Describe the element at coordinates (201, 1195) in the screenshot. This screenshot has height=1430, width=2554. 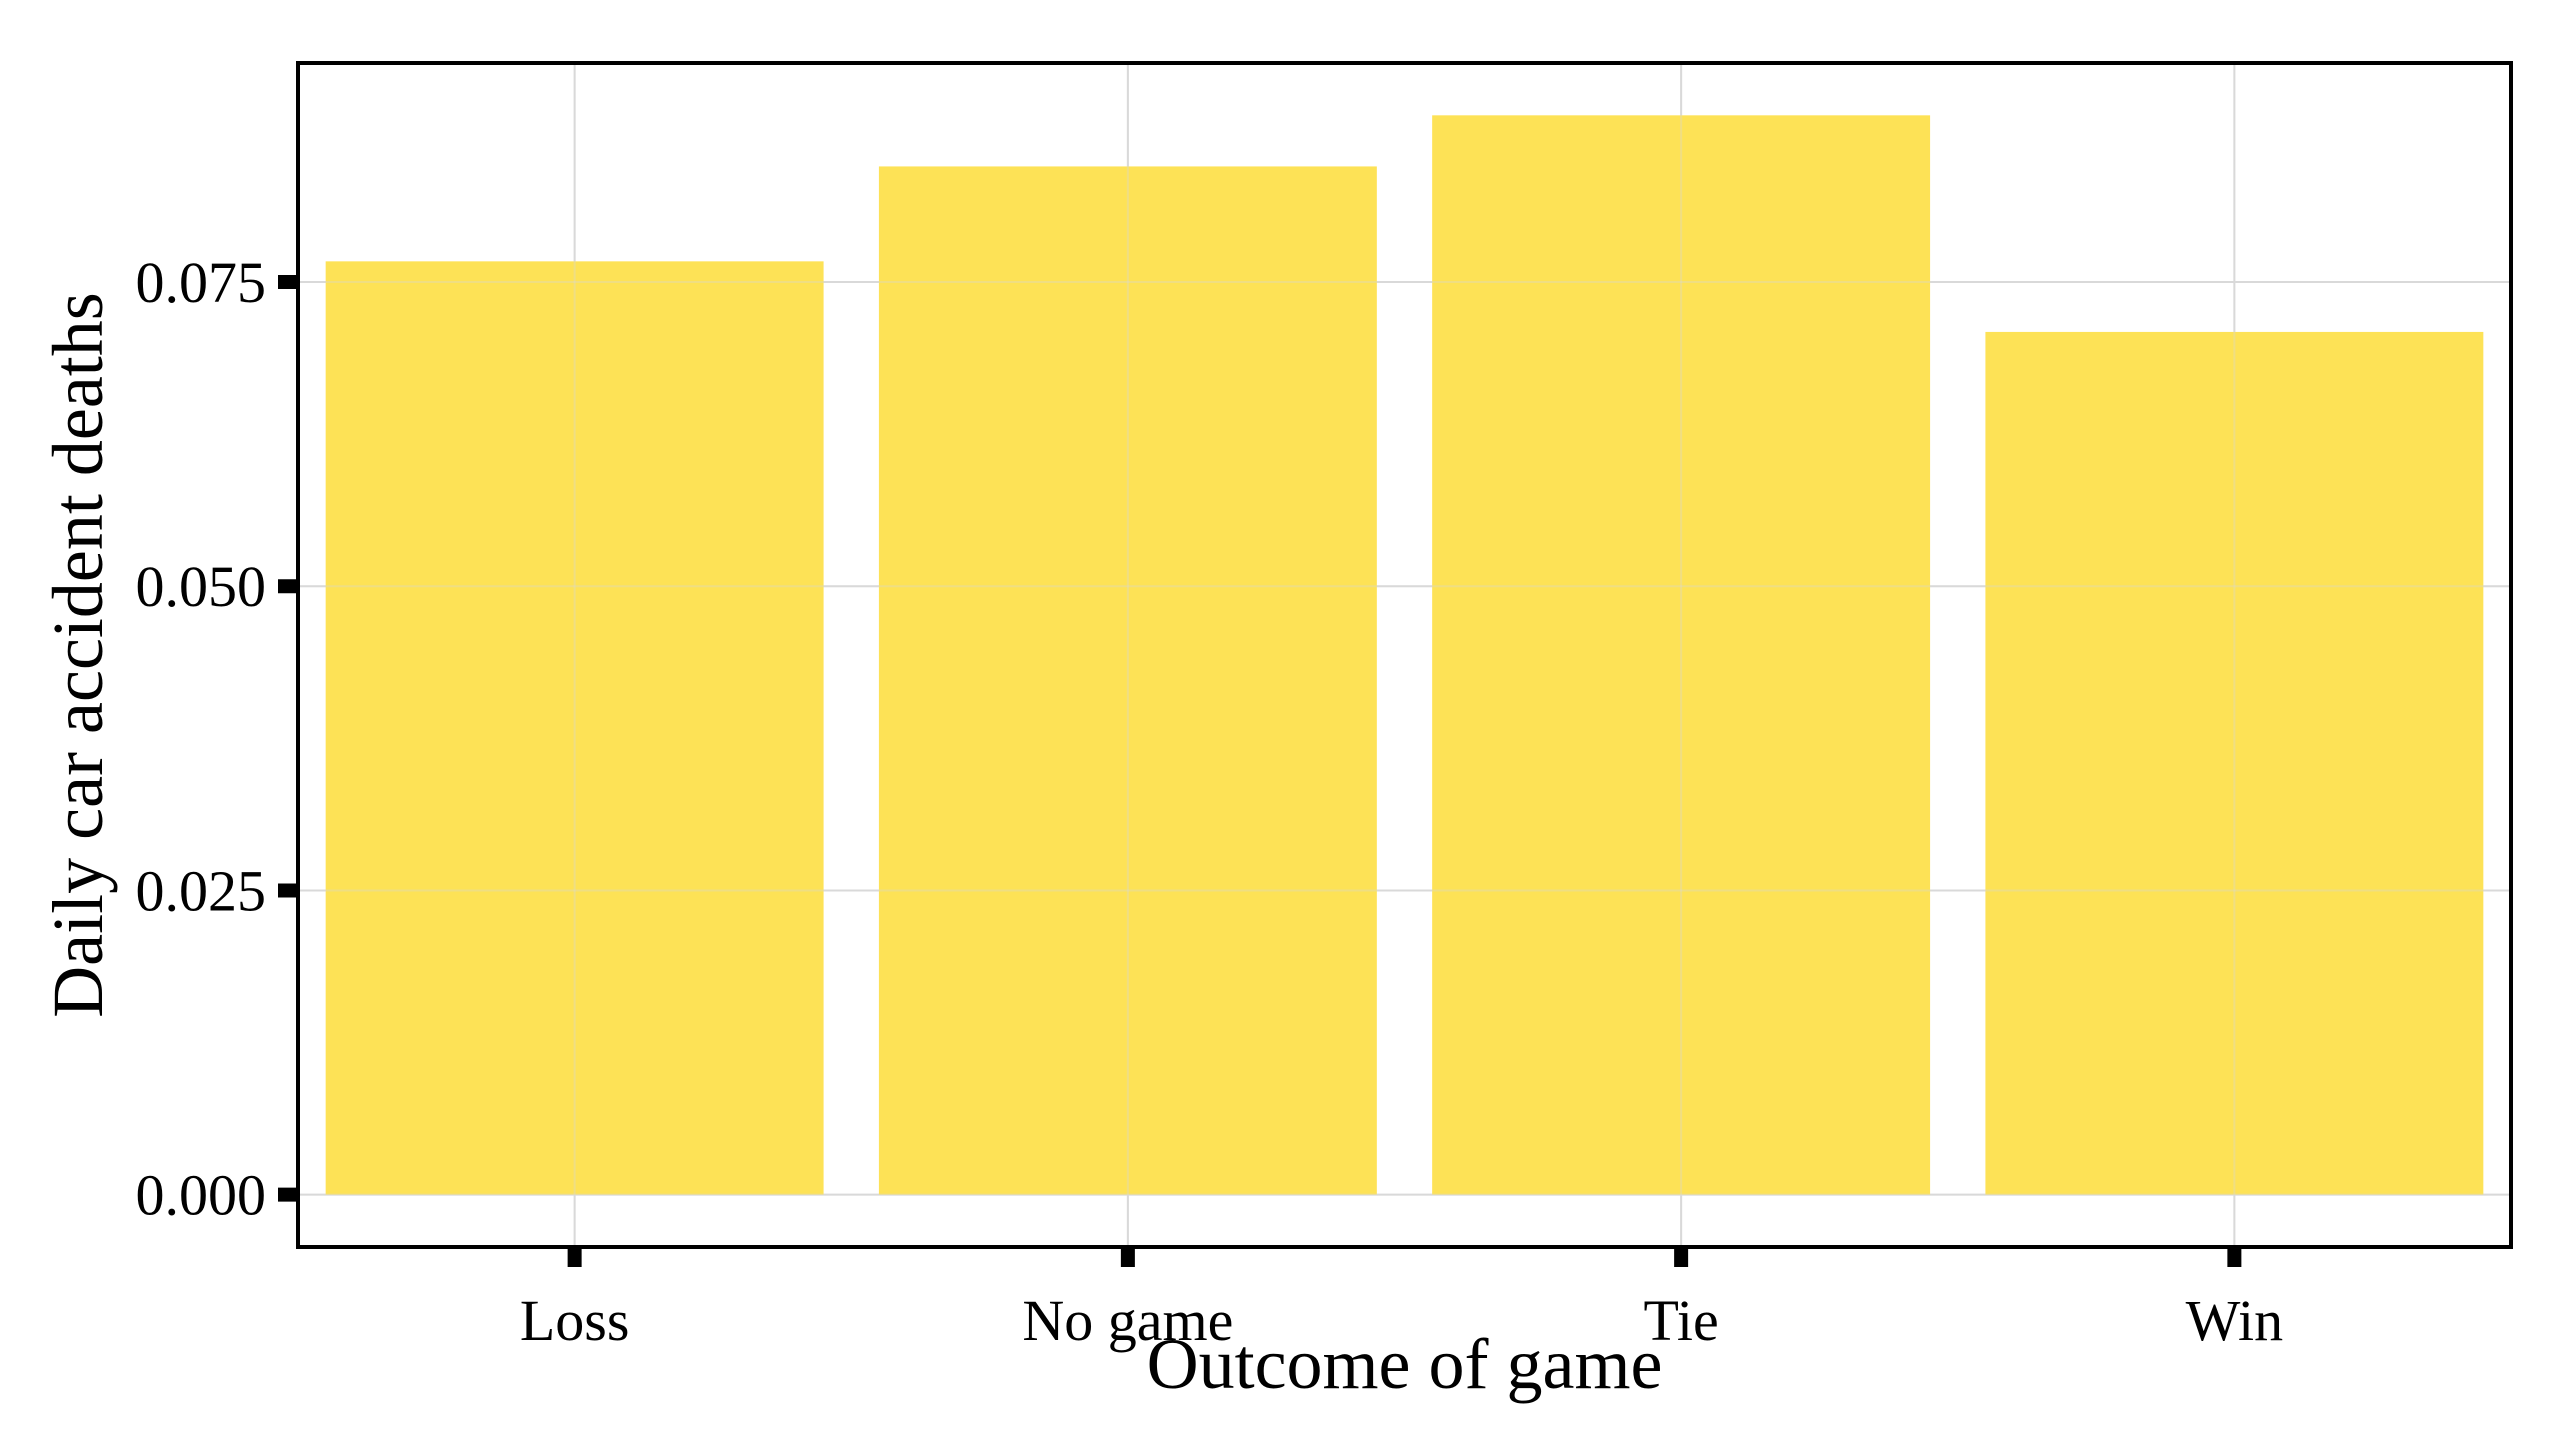
I see `y-tick-label-0: 0.000` at that location.